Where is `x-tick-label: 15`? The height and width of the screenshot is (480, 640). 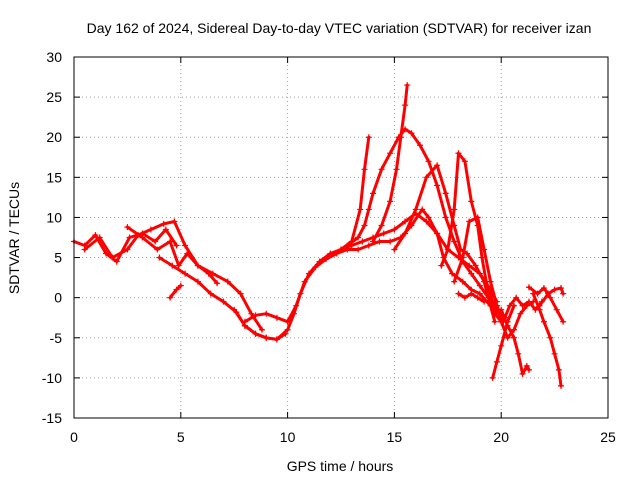 x-tick-label: 15 is located at coordinates (395, 437).